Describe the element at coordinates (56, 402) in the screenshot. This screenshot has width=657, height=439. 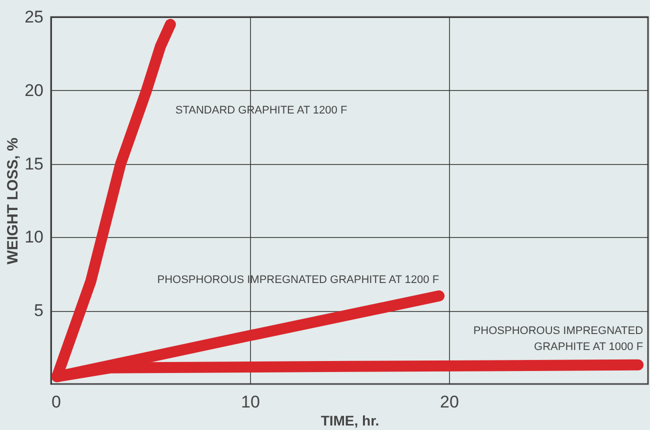
I see `x-tick-label: 0` at that location.